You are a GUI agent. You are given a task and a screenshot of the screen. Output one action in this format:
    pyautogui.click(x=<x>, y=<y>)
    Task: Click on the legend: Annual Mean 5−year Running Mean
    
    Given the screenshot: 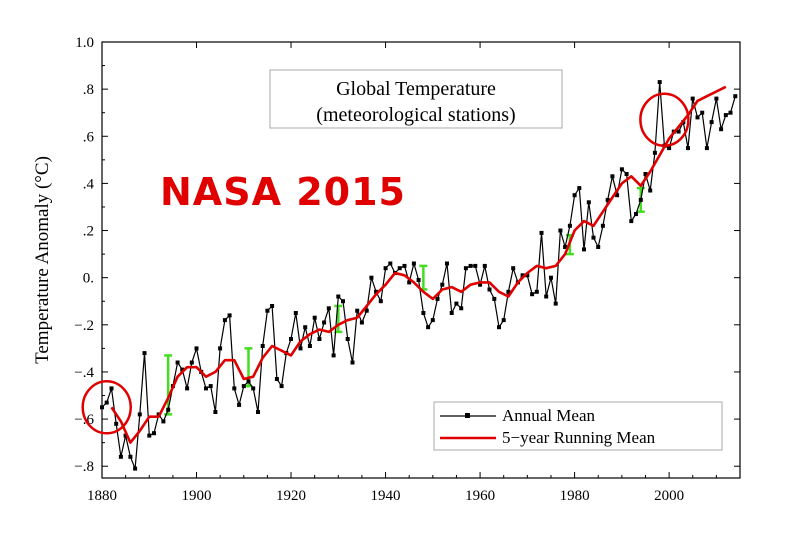 What is the action you would take?
    pyautogui.click(x=578, y=426)
    